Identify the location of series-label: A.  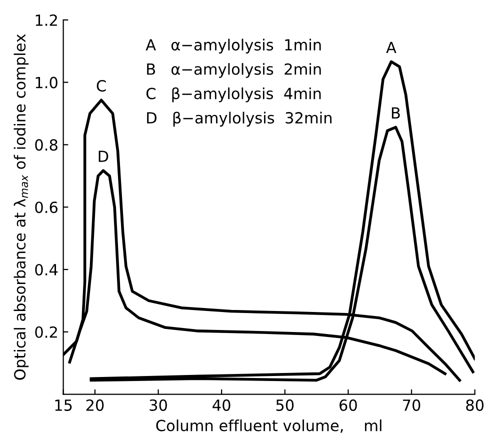
(391, 48).